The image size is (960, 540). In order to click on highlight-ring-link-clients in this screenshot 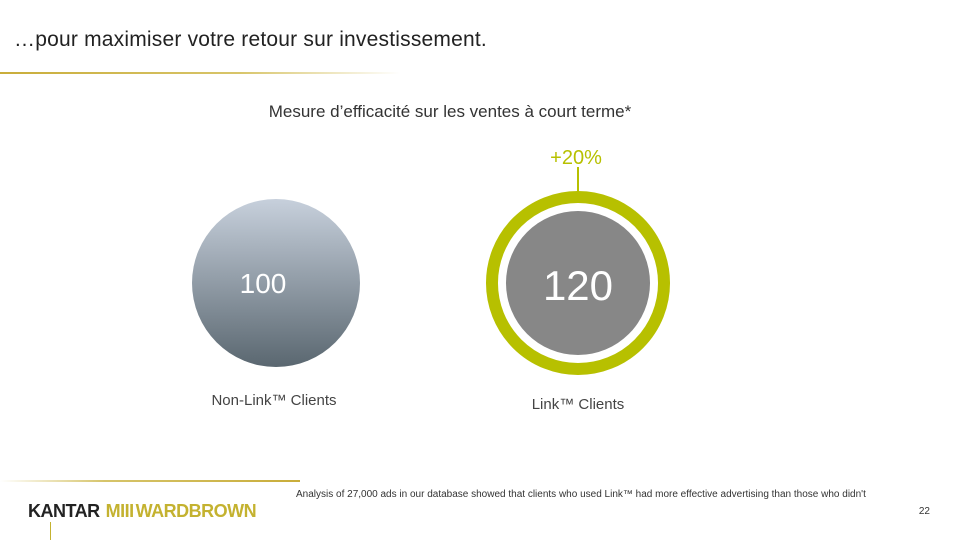, I will do `click(578, 283)`.